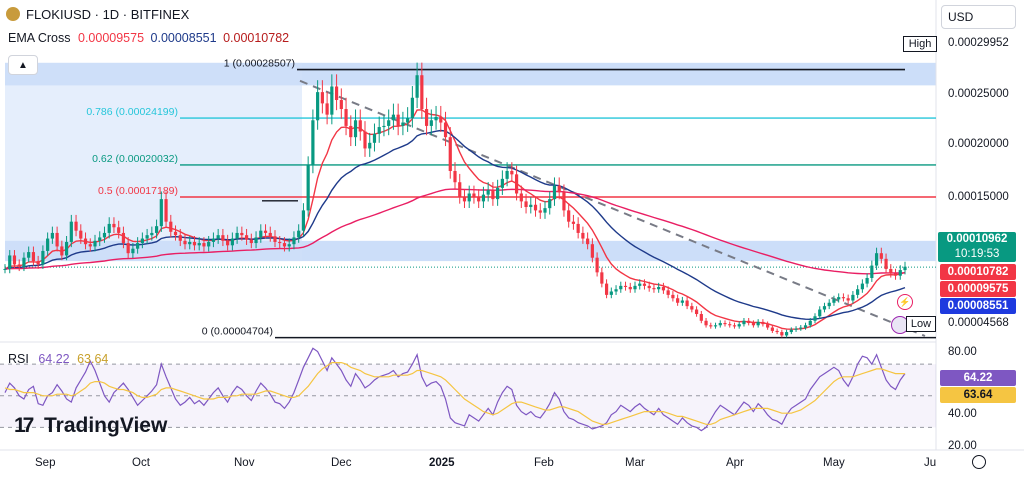 The width and height of the screenshot is (1024, 480). What do you see at coordinates (978, 94) in the screenshot?
I see `price-tick-25: 0.00025000` at bounding box center [978, 94].